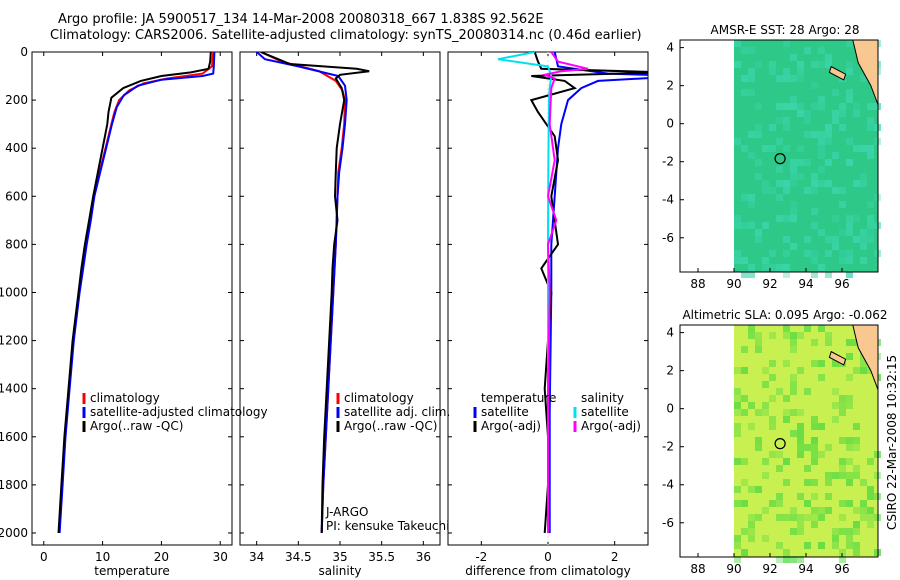 This screenshot has width=900, height=580. What do you see at coordinates (841, 569) in the screenshot?
I see `x-tick-label: 96` at bounding box center [841, 569].